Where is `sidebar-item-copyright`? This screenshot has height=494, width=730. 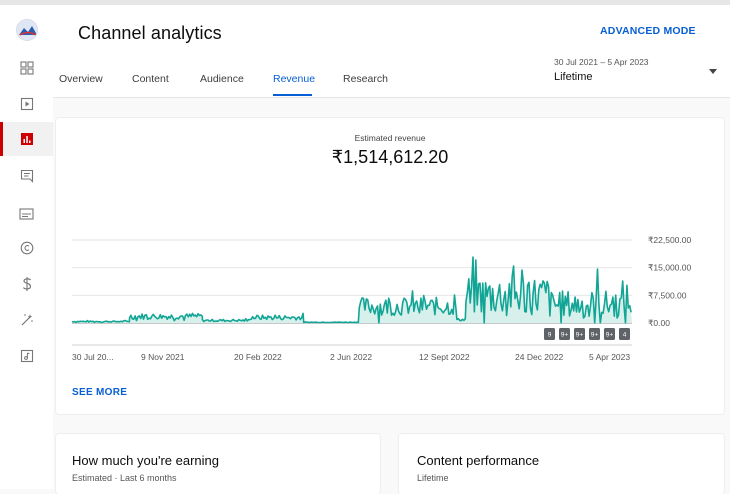 sidebar-item-copyright is located at coordinates (26, 248).